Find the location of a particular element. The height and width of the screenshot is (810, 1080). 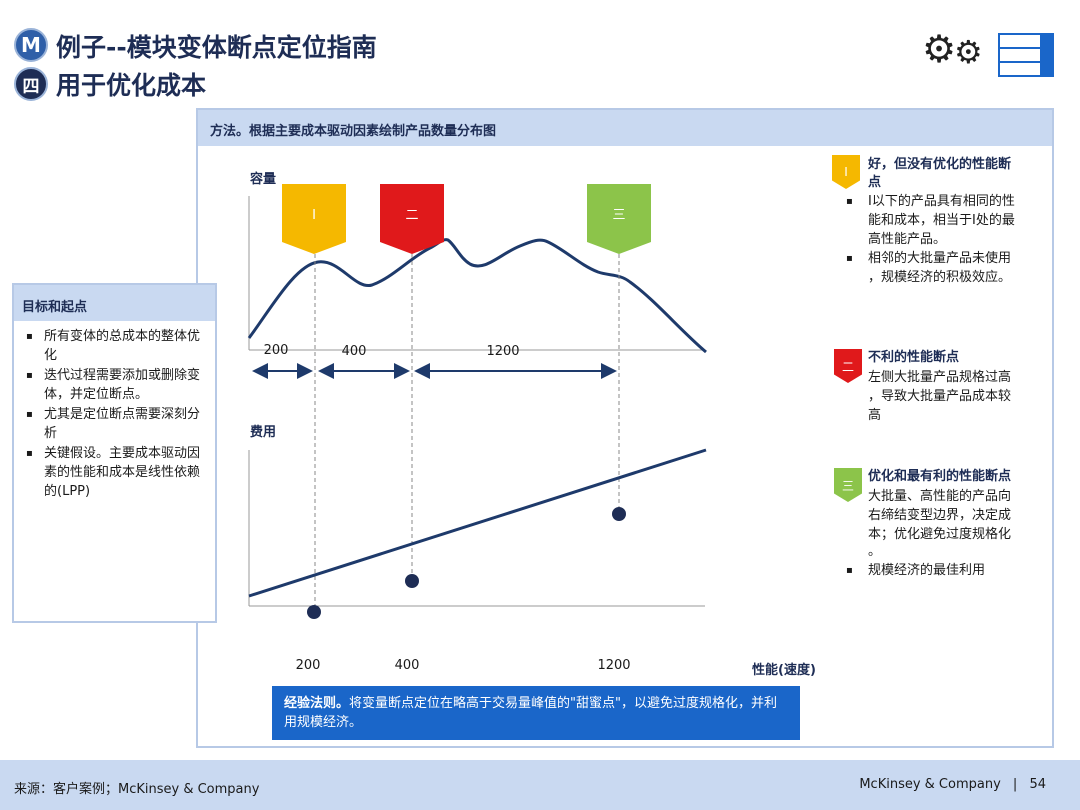

x-axis-label: 性能(速度) is located at coordinates (784, 670).